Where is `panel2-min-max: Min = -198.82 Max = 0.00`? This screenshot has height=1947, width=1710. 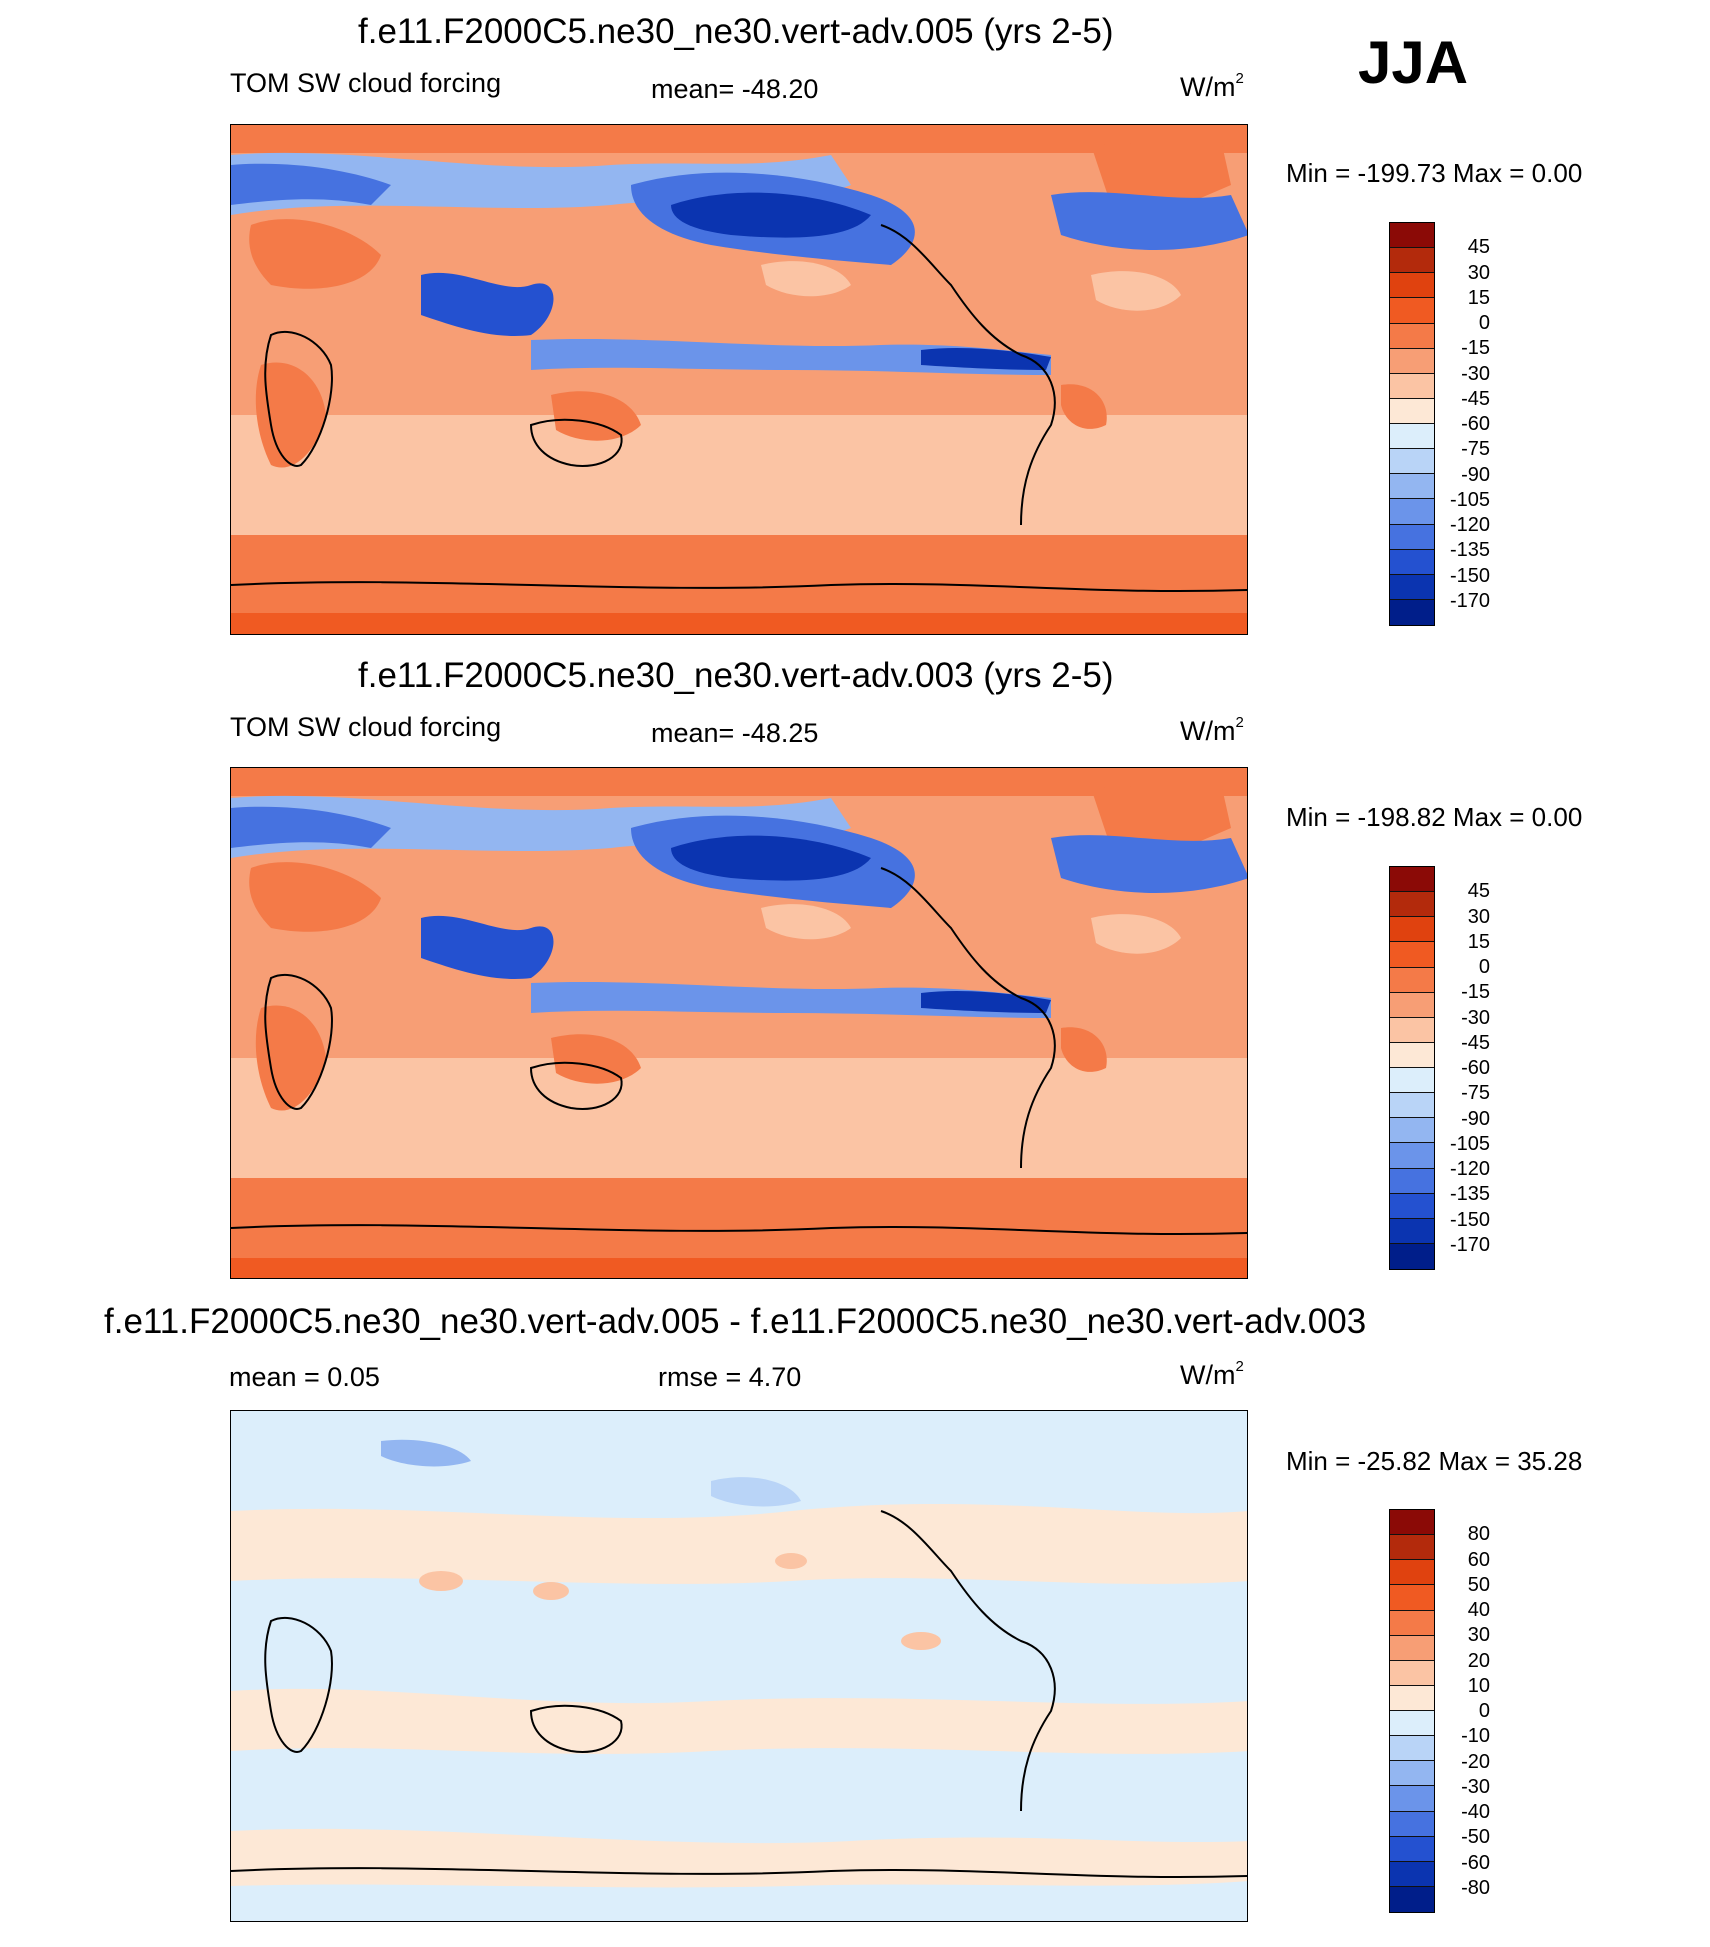 panel2-min-max: Min = -198.82 Max = 0.00 is located at coordinates (1434, 817).